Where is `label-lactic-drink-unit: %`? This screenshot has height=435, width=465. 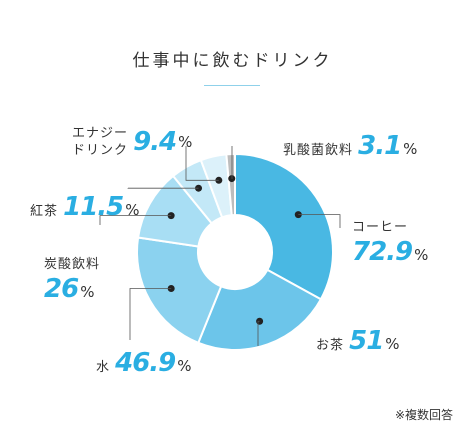
label-lactic-drink-unit: % is located at coordinates (410, 149).